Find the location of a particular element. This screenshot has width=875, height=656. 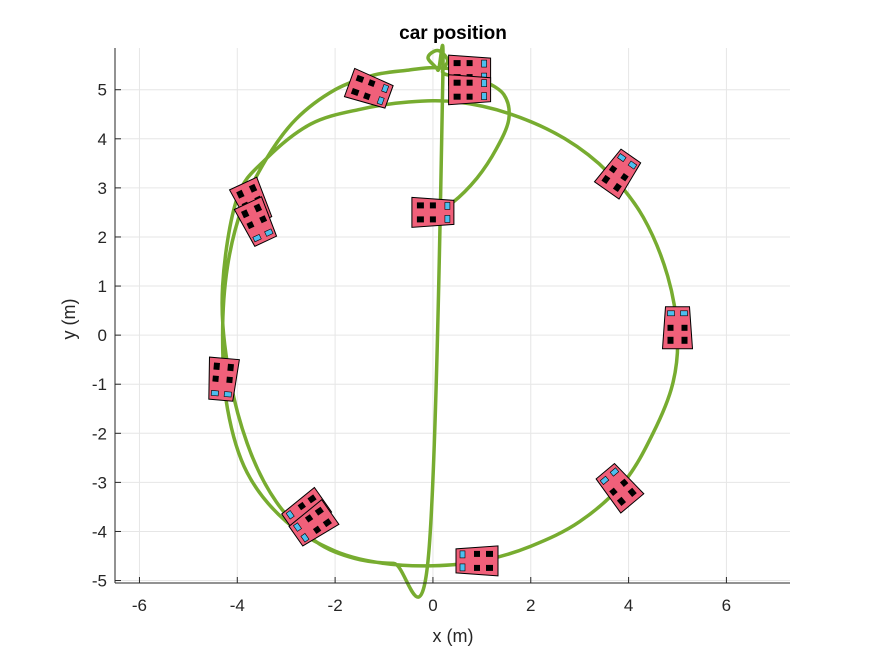

y-tick-label: -4 is located at coordinates (99, 531).